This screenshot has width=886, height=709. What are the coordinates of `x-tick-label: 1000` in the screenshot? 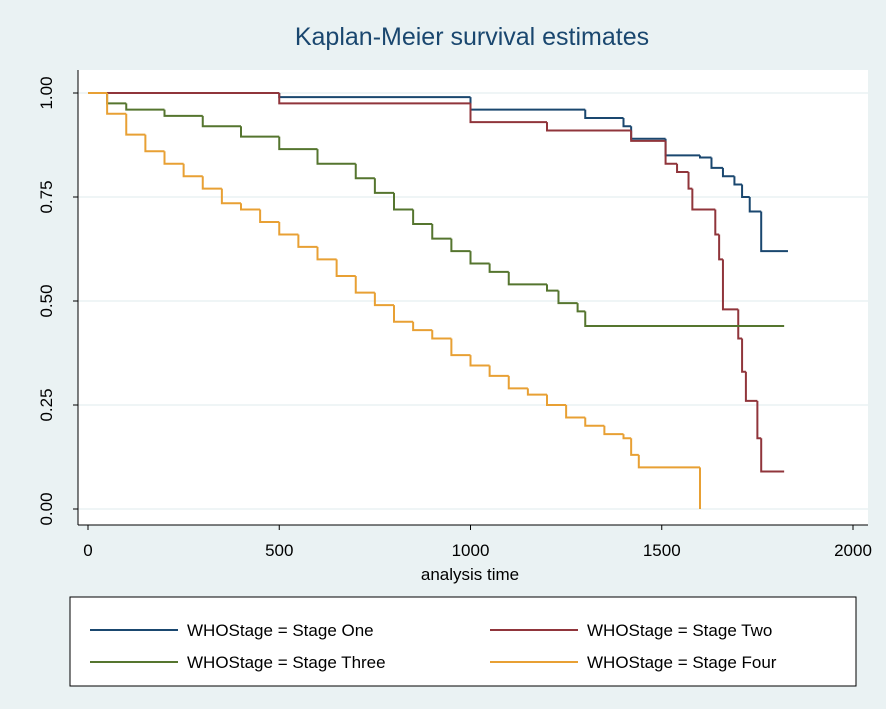 It's located at (471, 550).